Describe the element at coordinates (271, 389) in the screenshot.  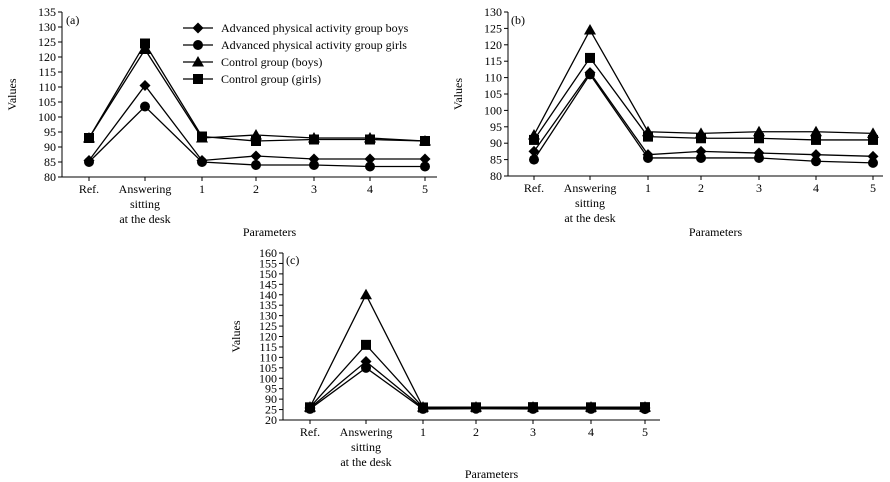
I see `y-tick-label: 95` at that location.